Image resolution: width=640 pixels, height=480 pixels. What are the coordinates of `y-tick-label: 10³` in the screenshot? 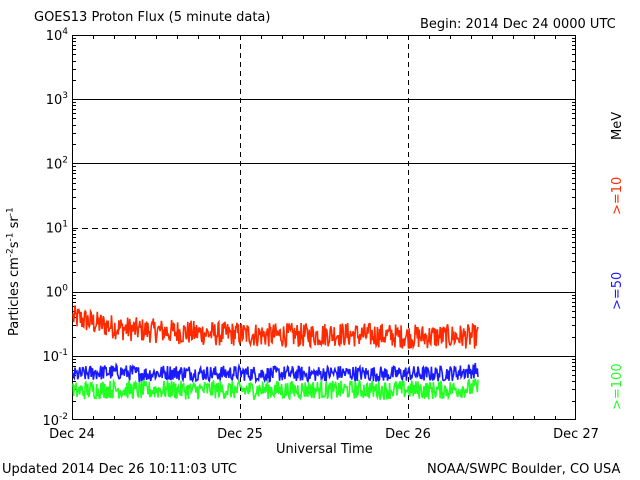 It's located at (57, 99).